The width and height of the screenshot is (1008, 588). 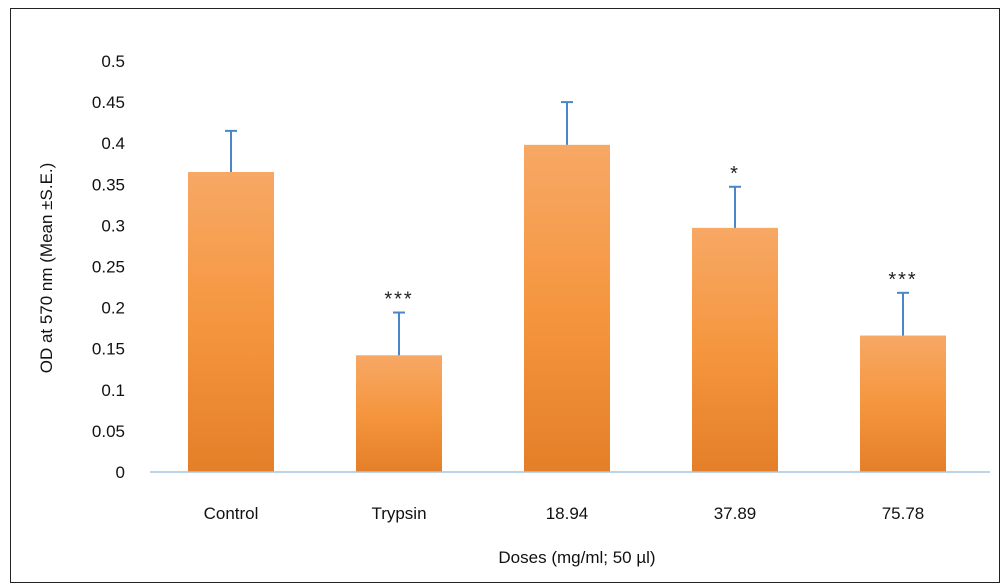 What do you see at coordinates (231, 513) in the screenshot?
I see `x-tick-label: Control` at bounding box center [231, 513].